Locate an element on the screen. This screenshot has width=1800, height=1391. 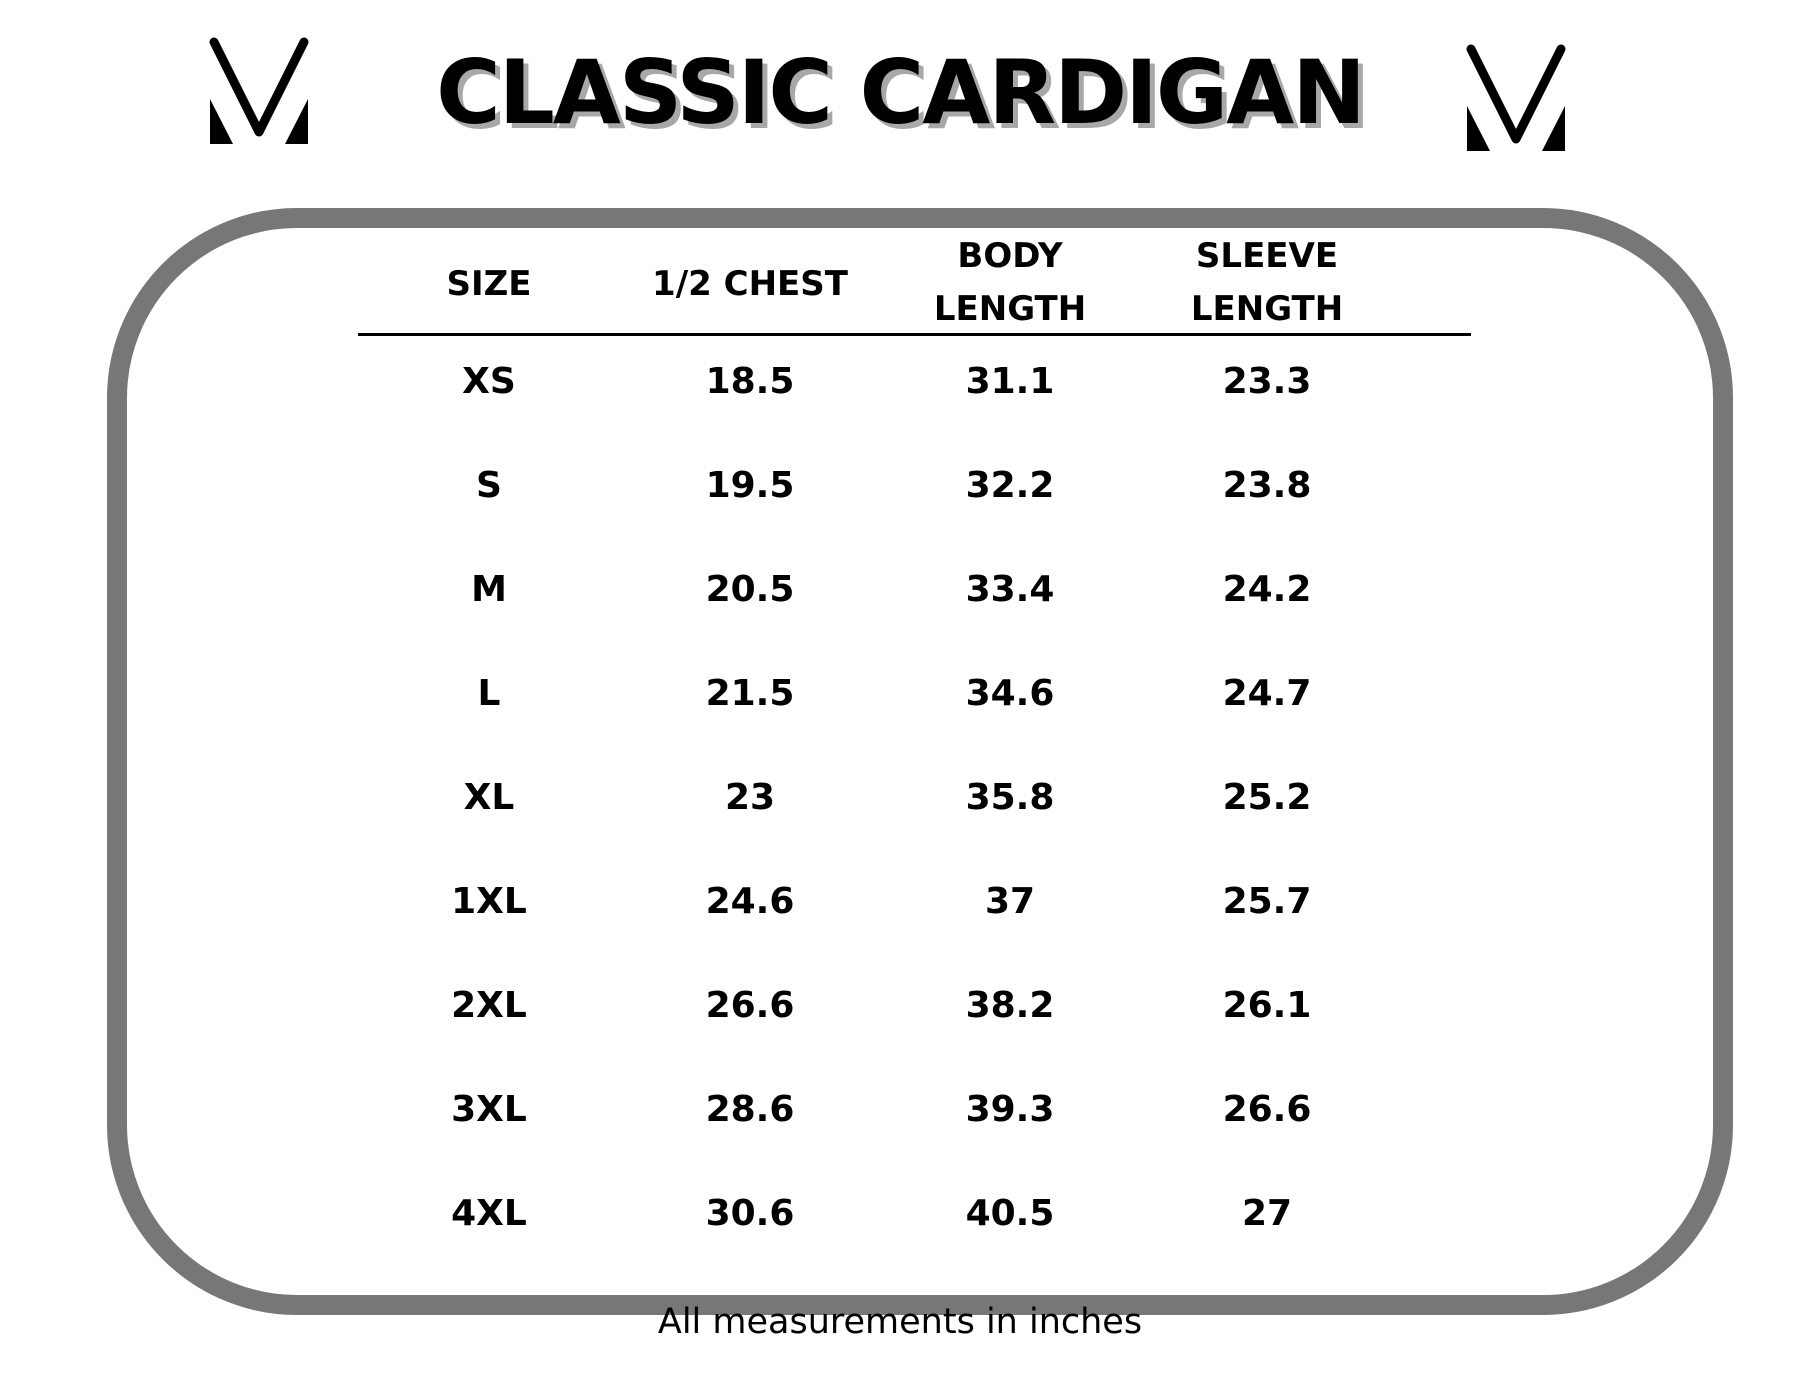
cell-size: 4XL is located at coordinates (489, 1213).